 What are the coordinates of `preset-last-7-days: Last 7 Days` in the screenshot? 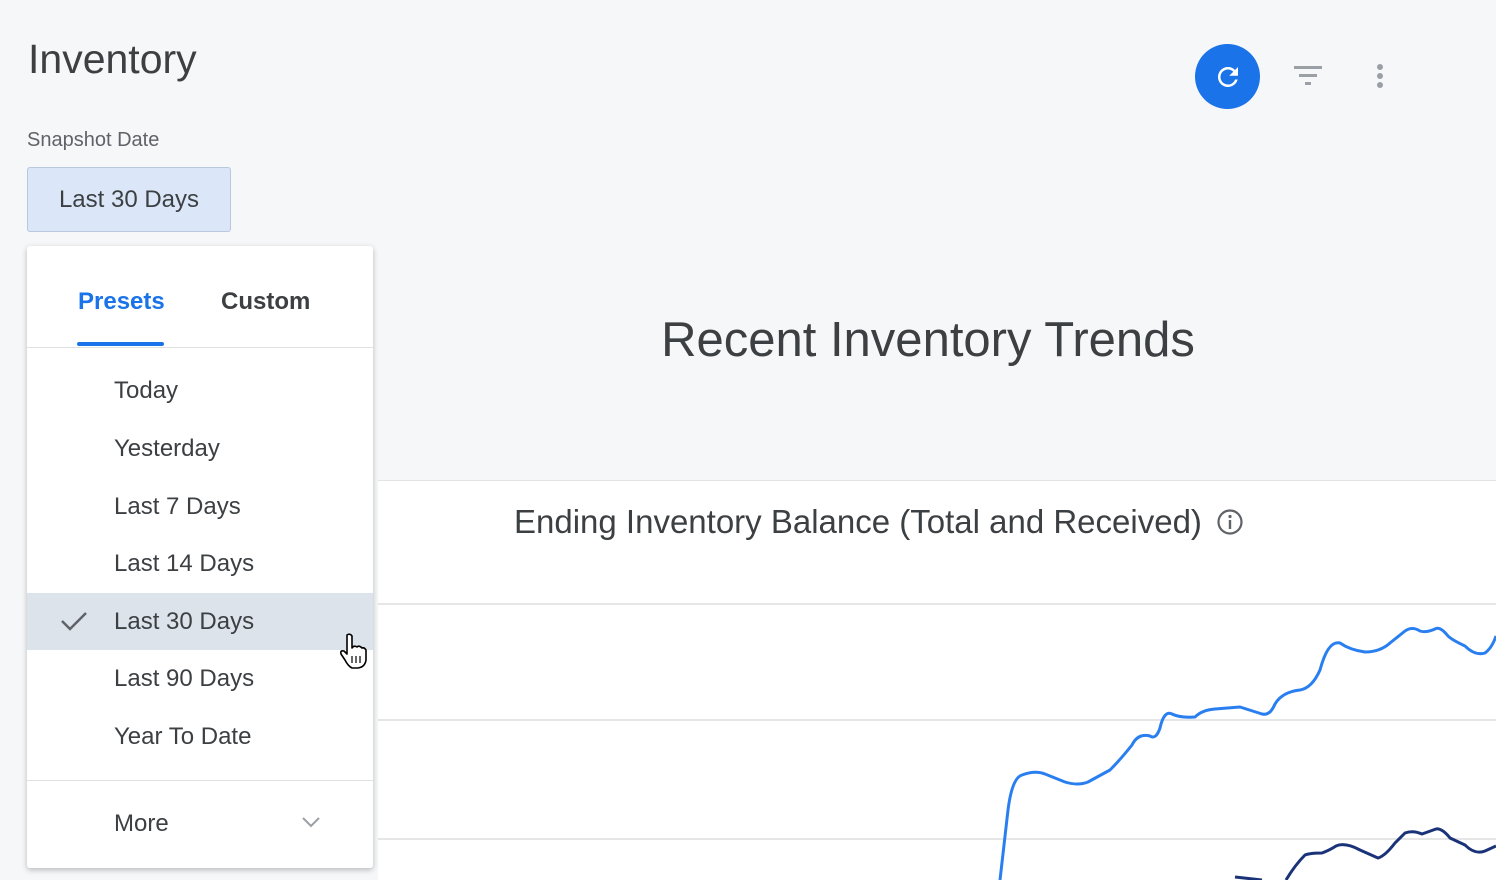 It's located at (177, 506).